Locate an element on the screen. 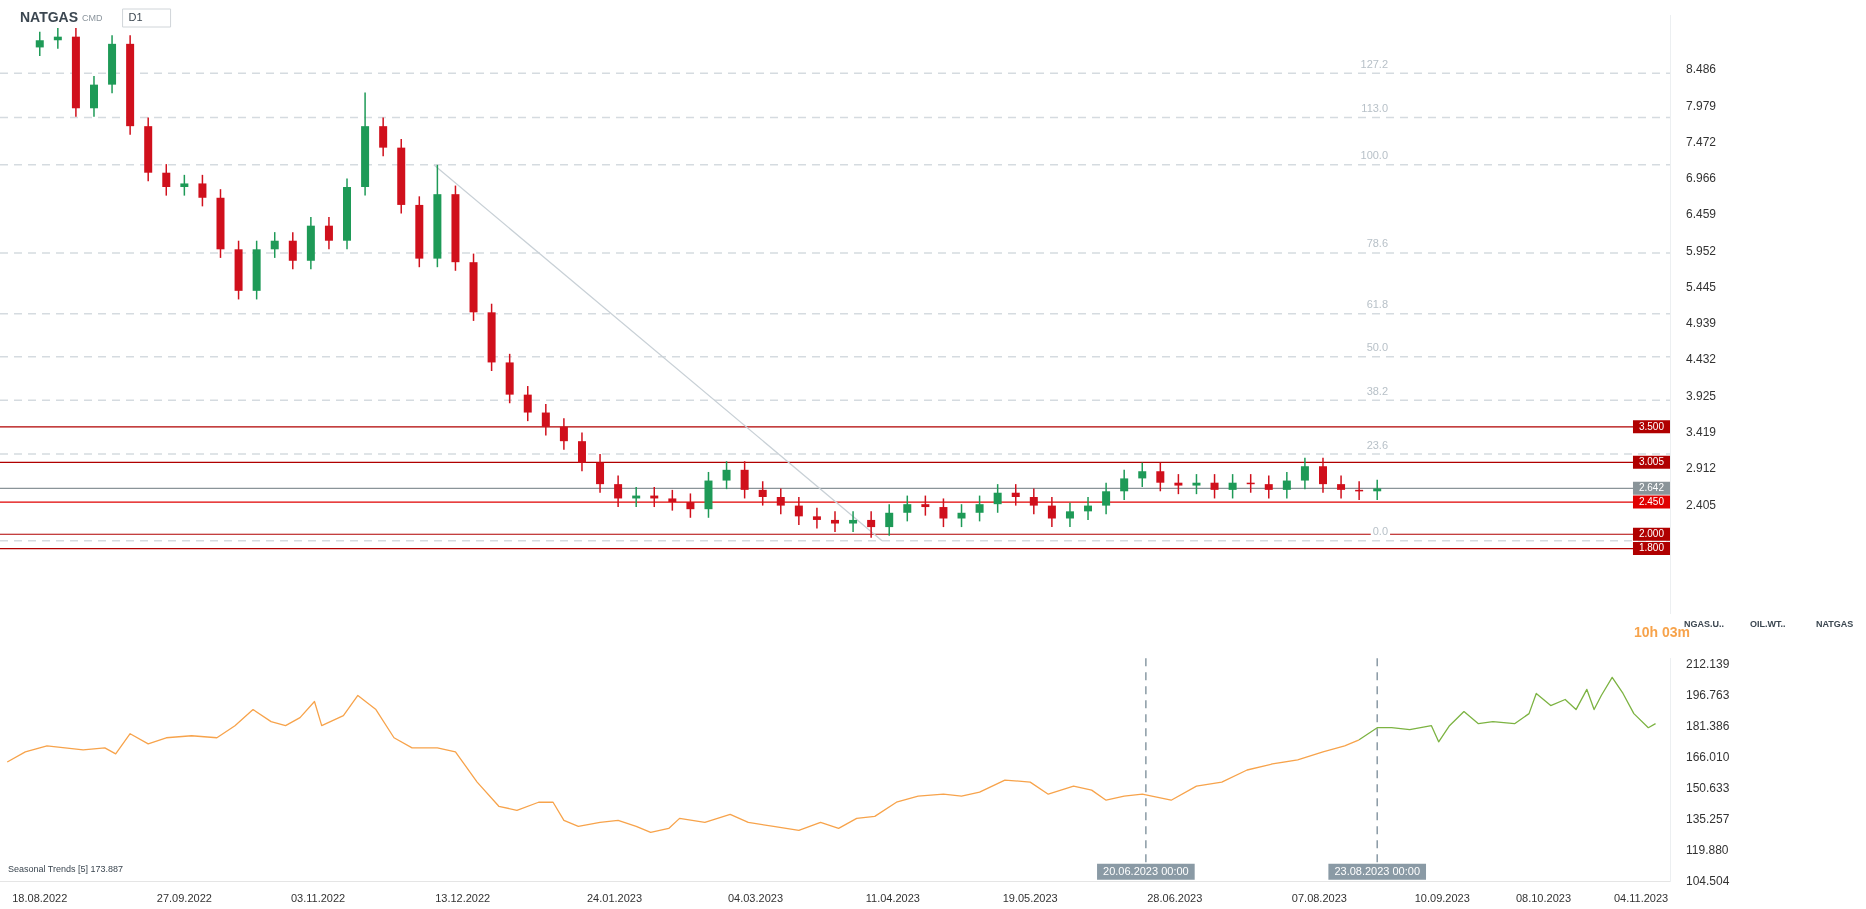 Image resolution: width=1866 pixels, height=909 pixels. x-tick-label: 07.08.2023 is located at coordinates (1319, 898).